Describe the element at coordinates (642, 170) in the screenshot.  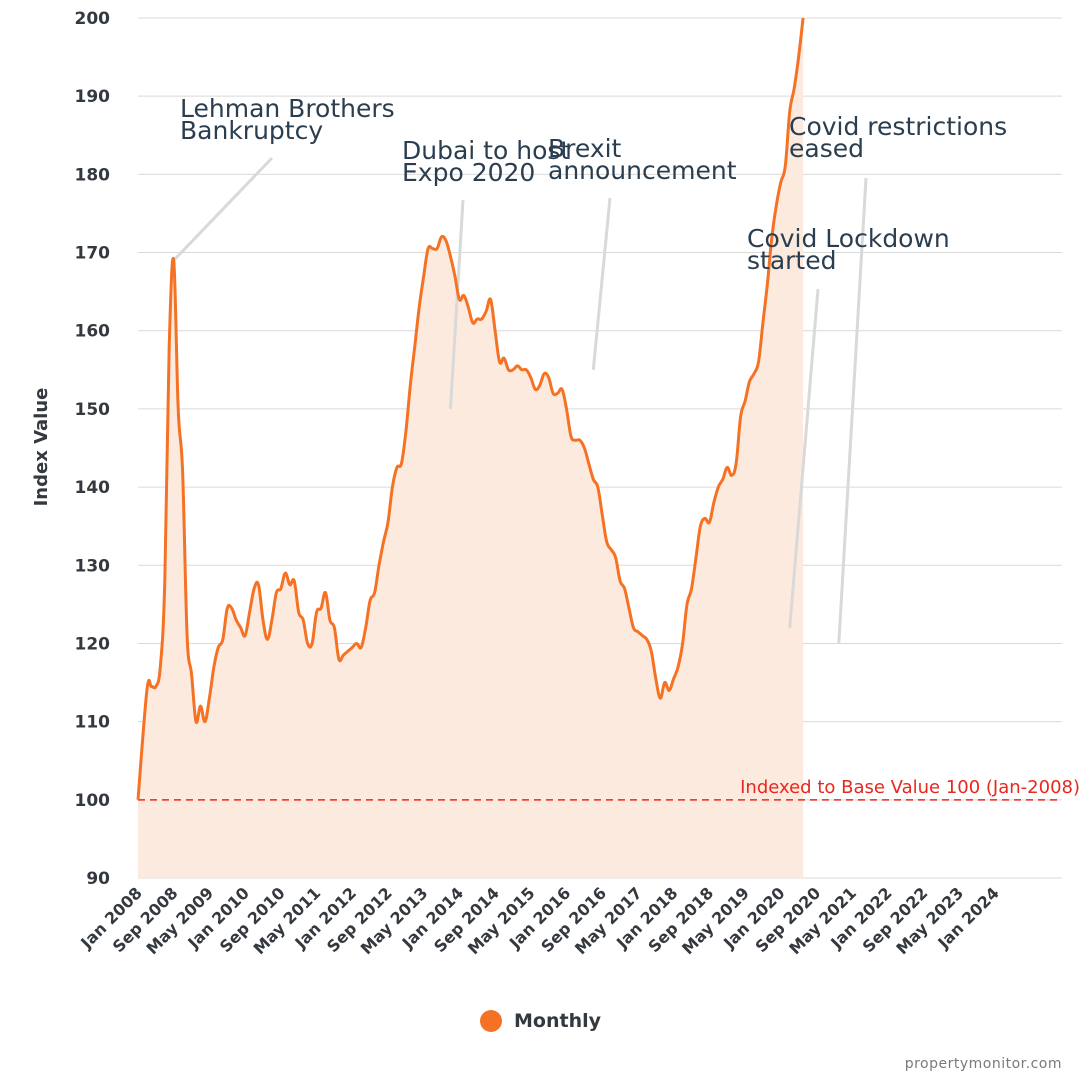
I see `annotation-line: announcement` at that location.